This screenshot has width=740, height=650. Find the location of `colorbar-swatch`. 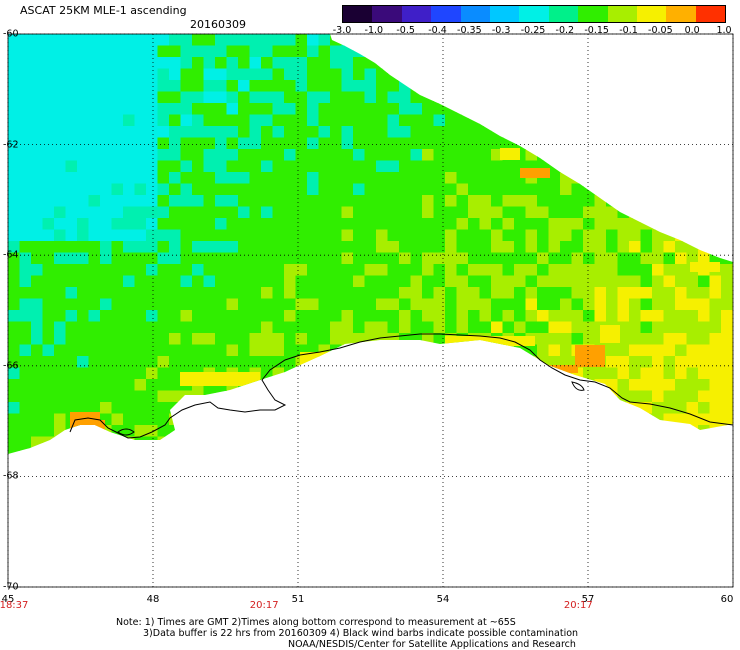

colorbar-swatch is located at coordinates (681, 14).